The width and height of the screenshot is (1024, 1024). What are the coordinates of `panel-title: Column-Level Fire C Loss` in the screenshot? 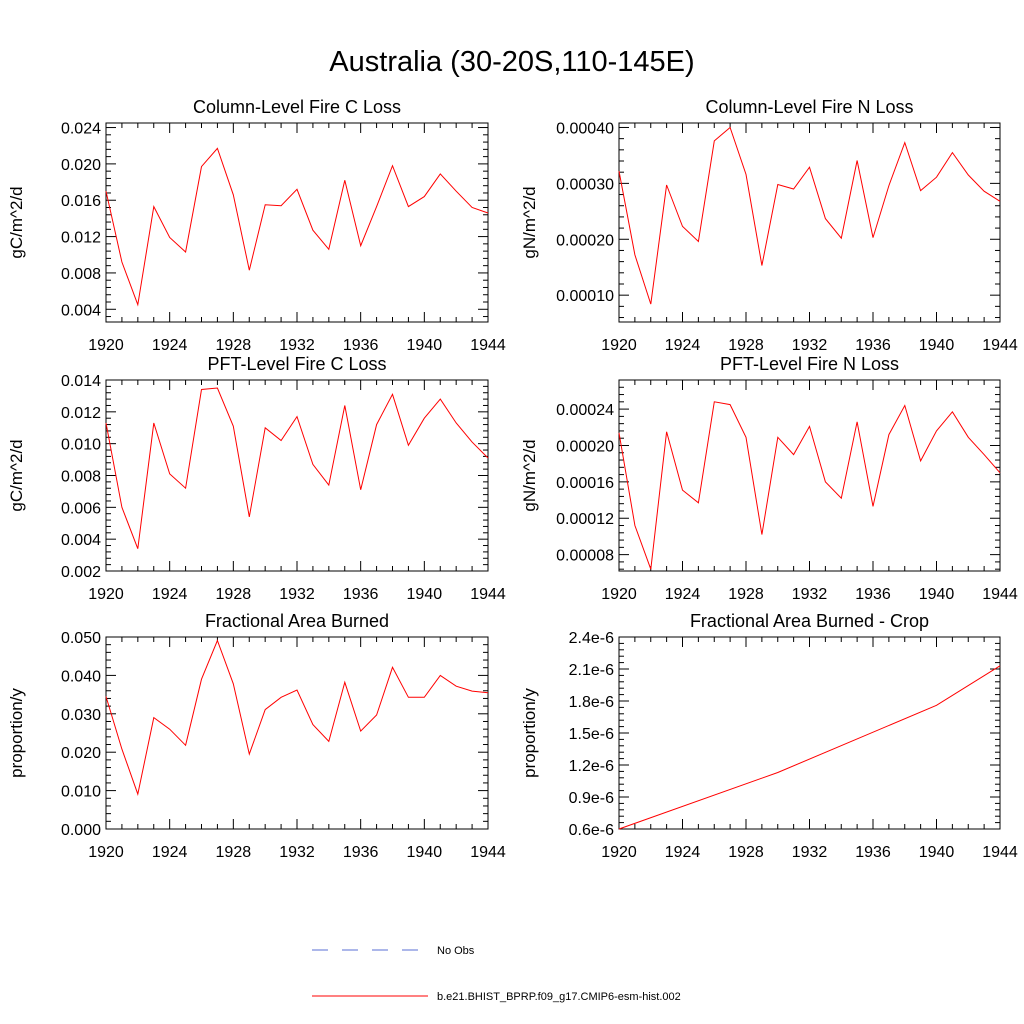 It's located at (297, 107).